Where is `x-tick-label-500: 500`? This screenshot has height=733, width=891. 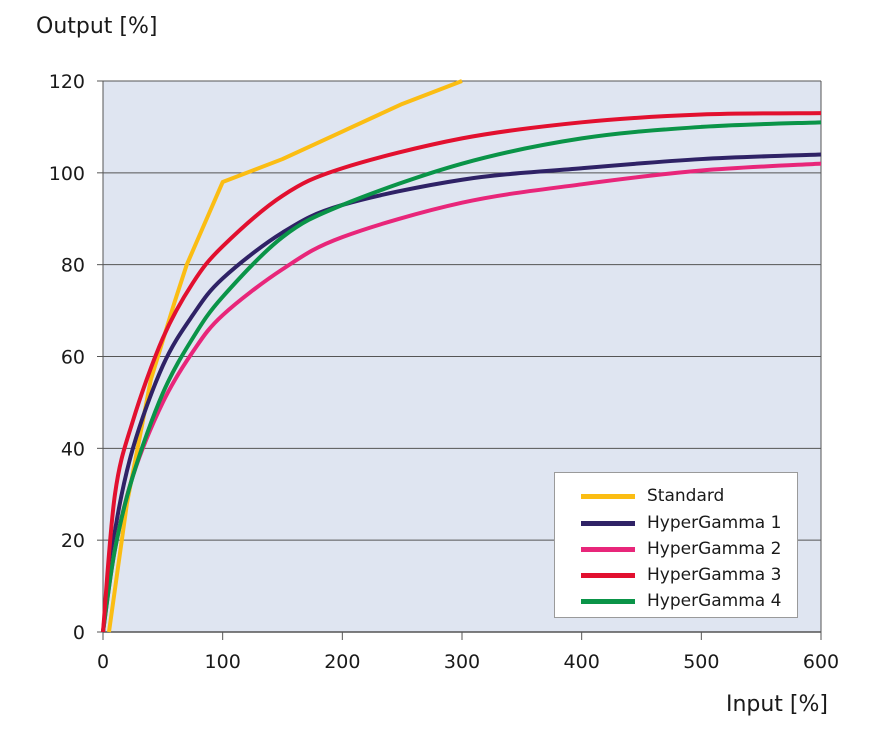
x-tick-label-500: 500 is located at coordinates (701, 662).